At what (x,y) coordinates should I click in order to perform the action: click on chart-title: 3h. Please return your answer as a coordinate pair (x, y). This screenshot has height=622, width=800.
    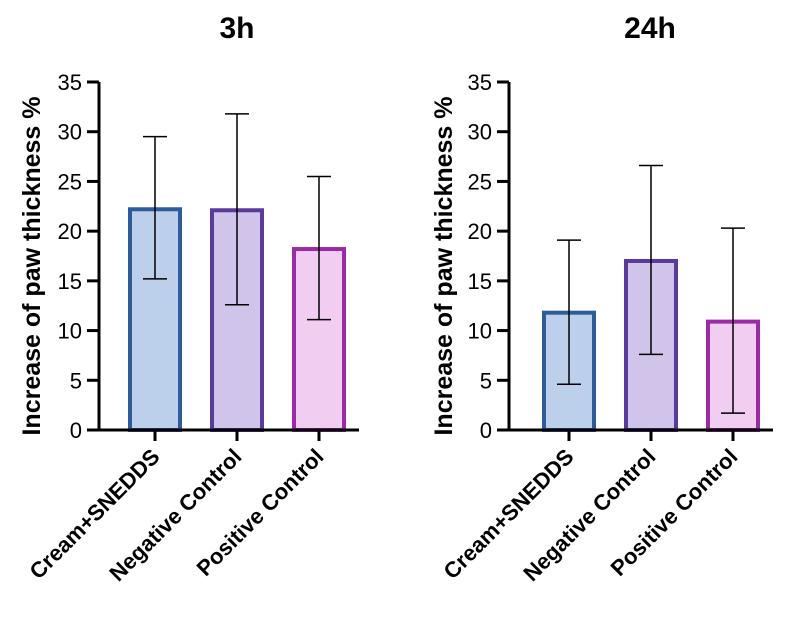
    Looking at the image, I should click on (236, 28).